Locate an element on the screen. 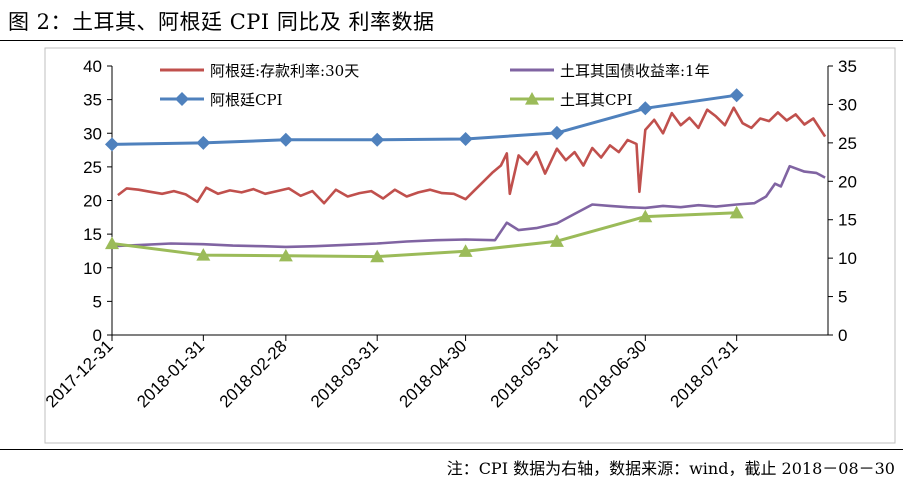 The width and height of the screenshot is (903, 487). x-tick-label: 2018-04-30 is located at coordinates (432, 373).